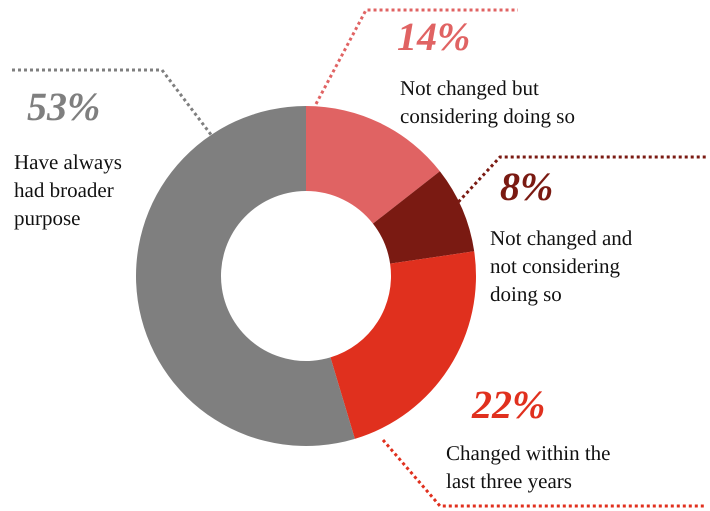  I want to click on slice-label: Not changed and not considering doing so, so click(561, 266).